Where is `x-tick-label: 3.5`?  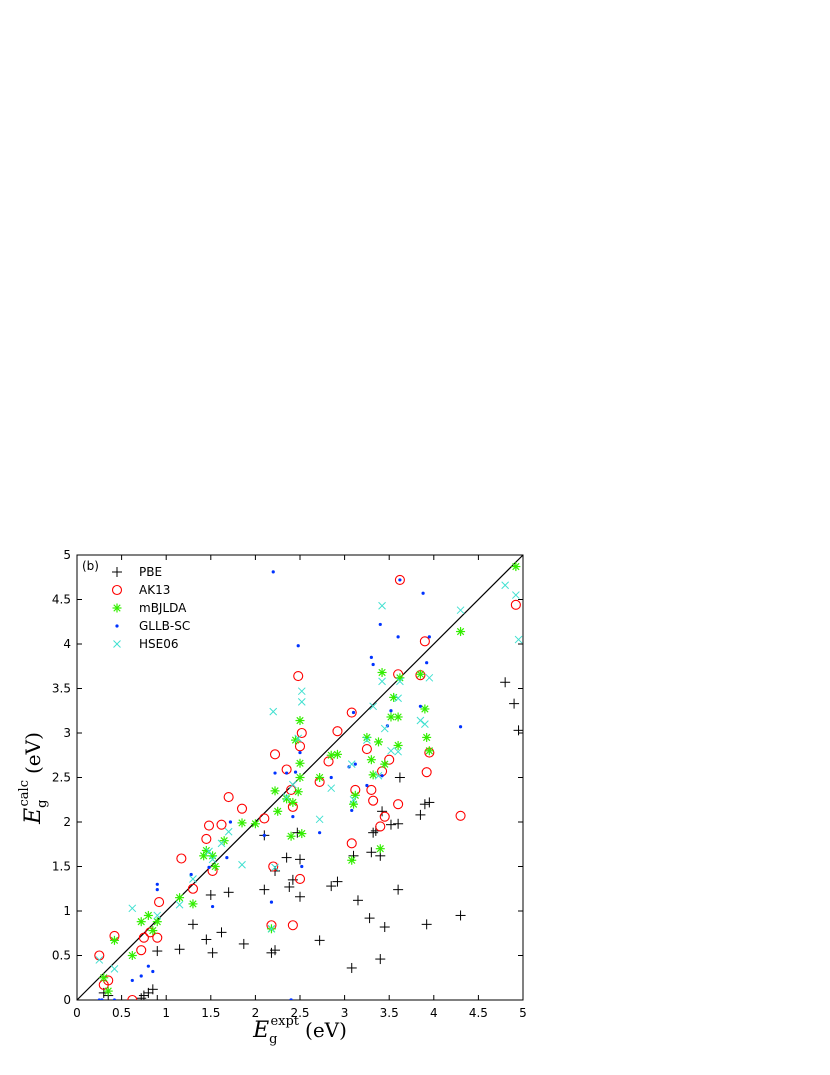 x-tick-label: 3.5 is located at coordinates (389, 1013).